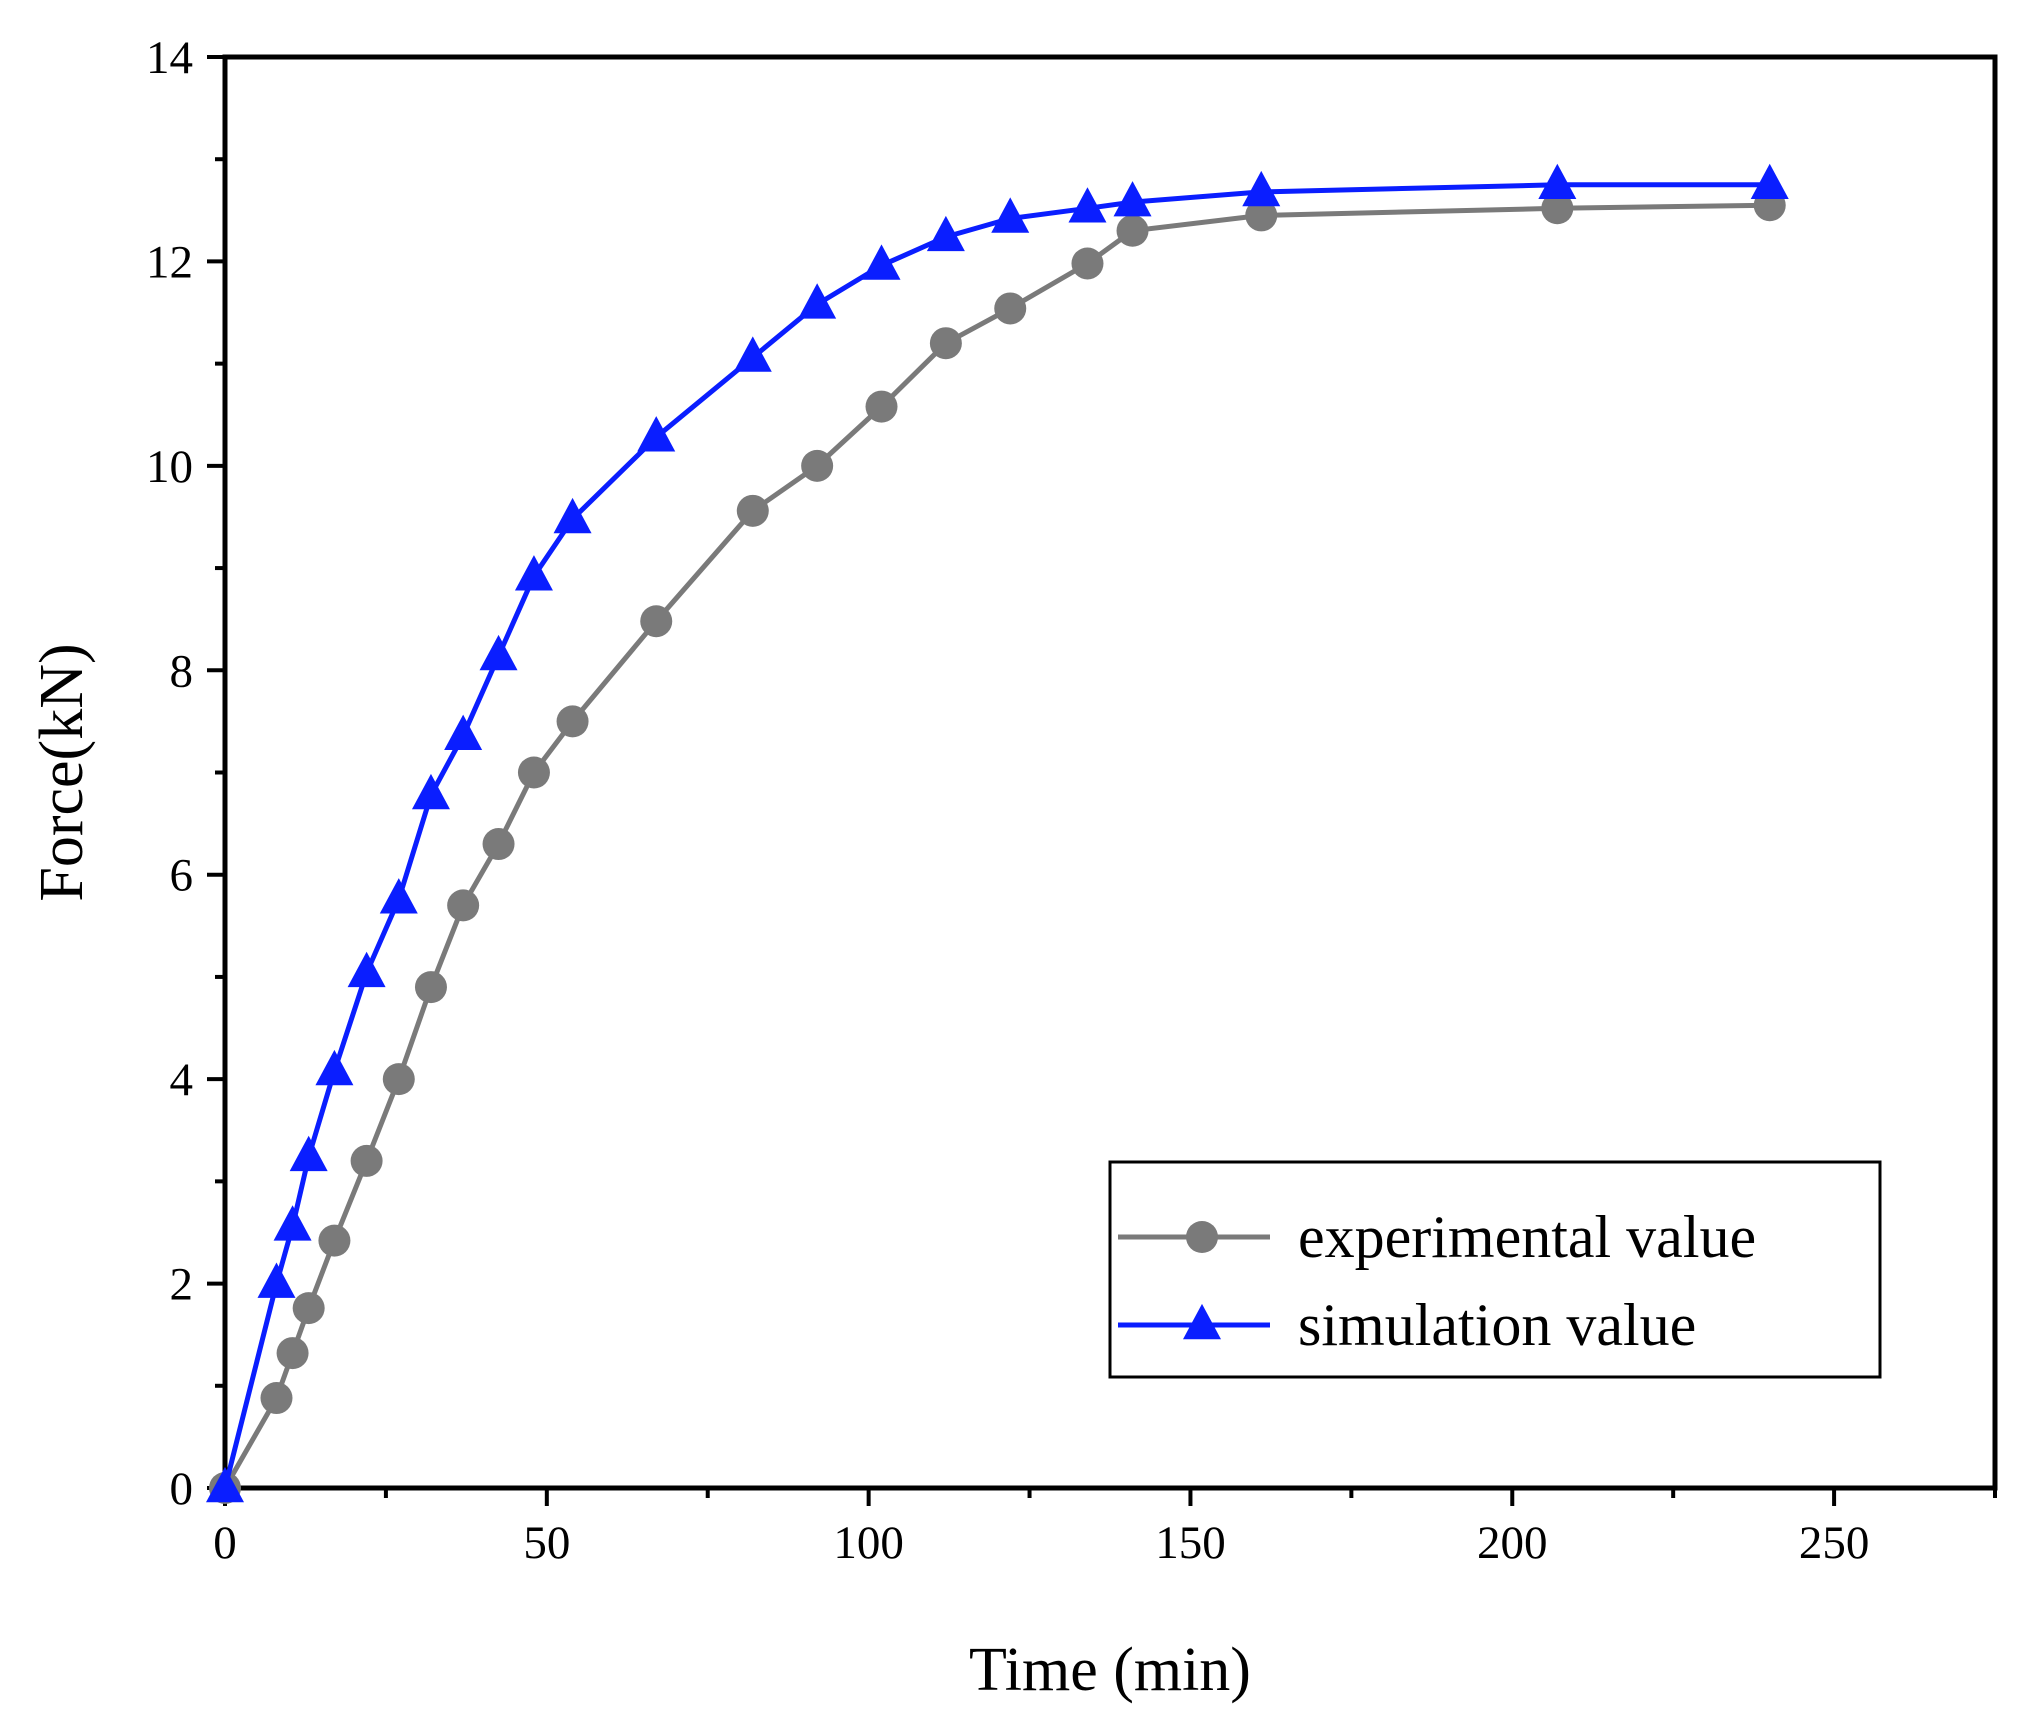 This screenshot has width=2030, height=1726. What do you see at coordinates (182, 671) in the screenshot?
I see `y-tick-label: 8` at bounding box center [182, 671].